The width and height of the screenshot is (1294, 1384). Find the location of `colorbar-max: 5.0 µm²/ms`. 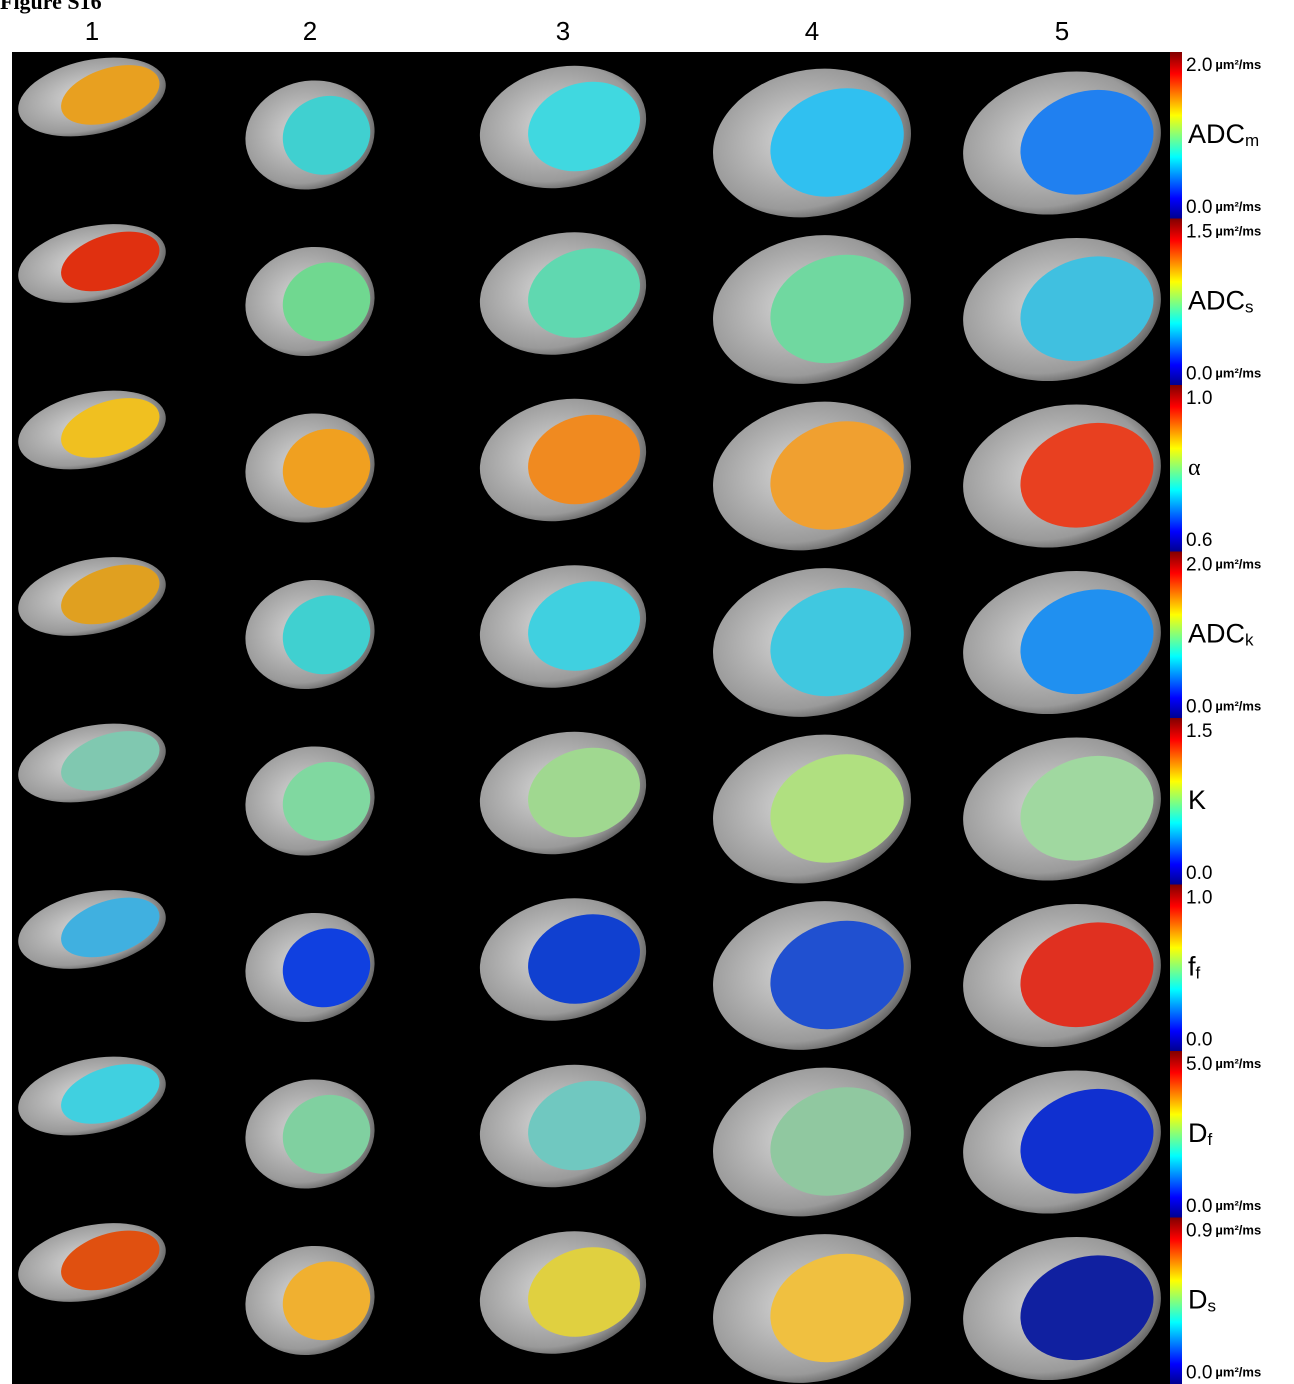

colorbar-max: 5.0 µm²/ms is located at coordinates (1223, 1064).